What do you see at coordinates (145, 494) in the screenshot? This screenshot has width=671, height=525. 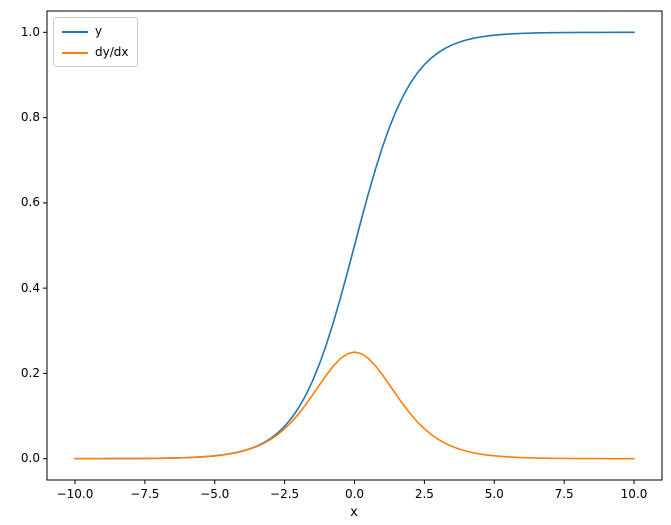 I see `x-tick-label: −7.5` at bounding box center [145, 494].